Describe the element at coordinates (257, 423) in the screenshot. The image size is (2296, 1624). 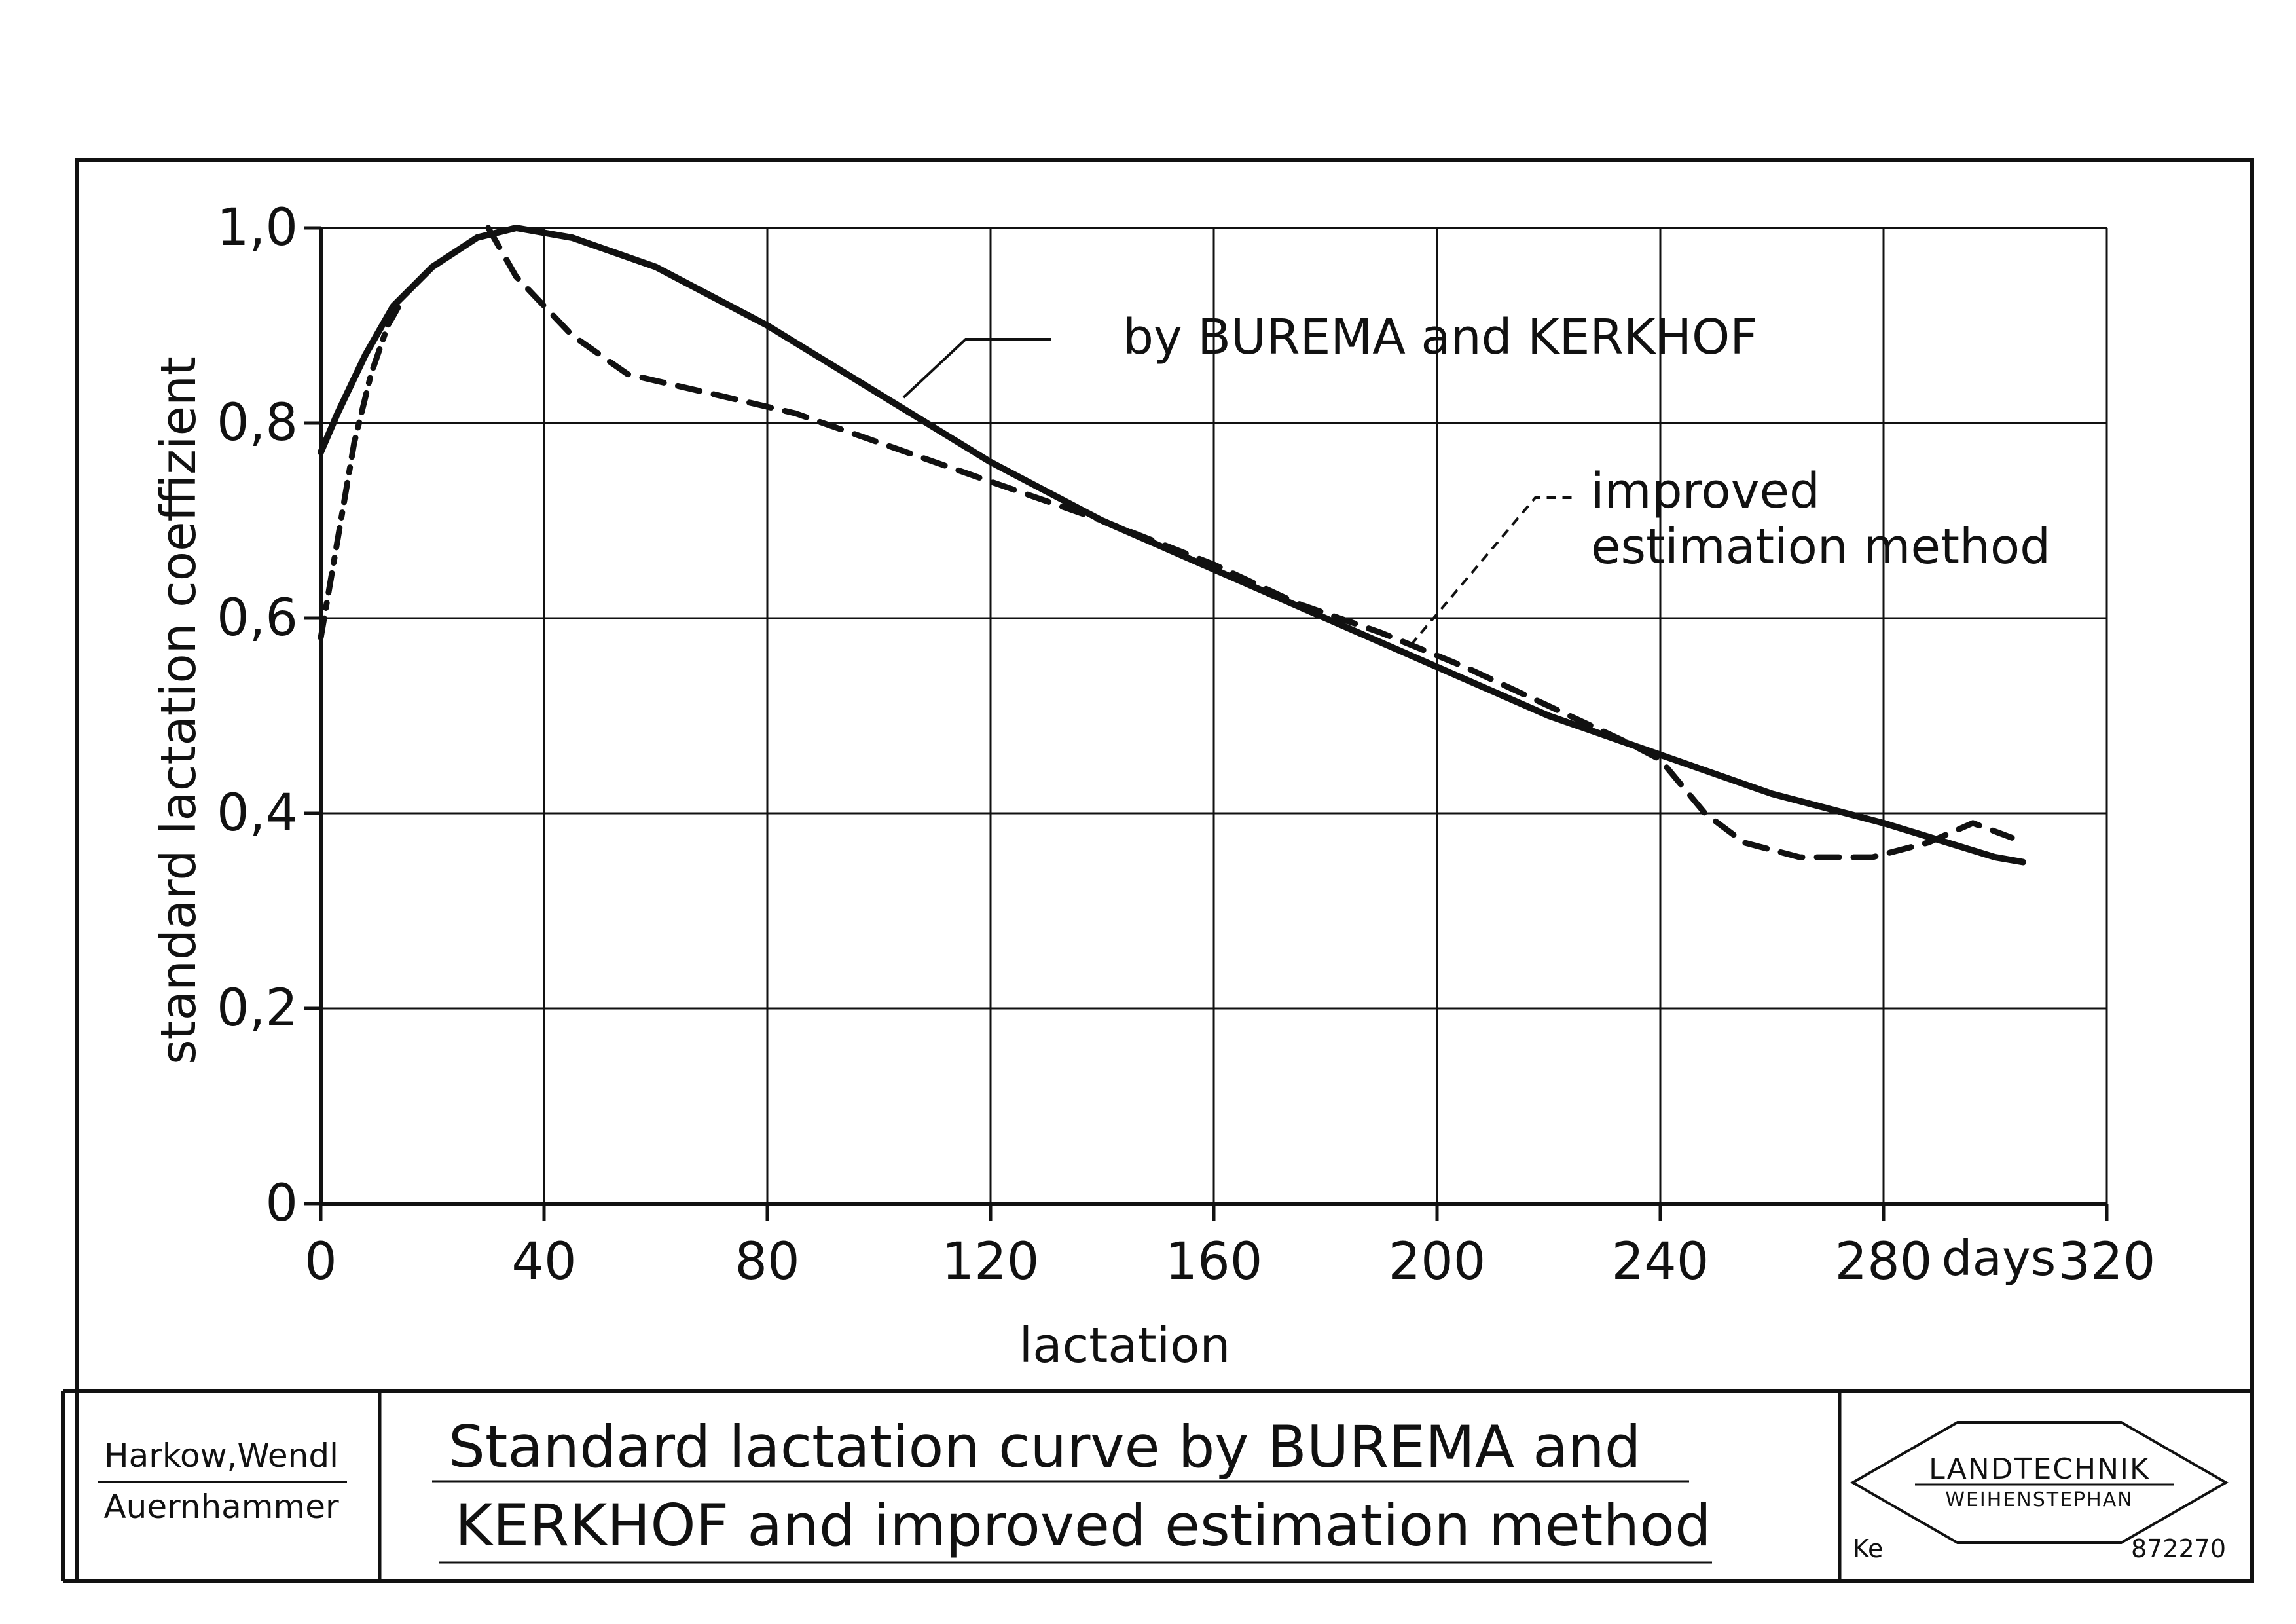
I see `y-tick-label: 0,8` at that location.